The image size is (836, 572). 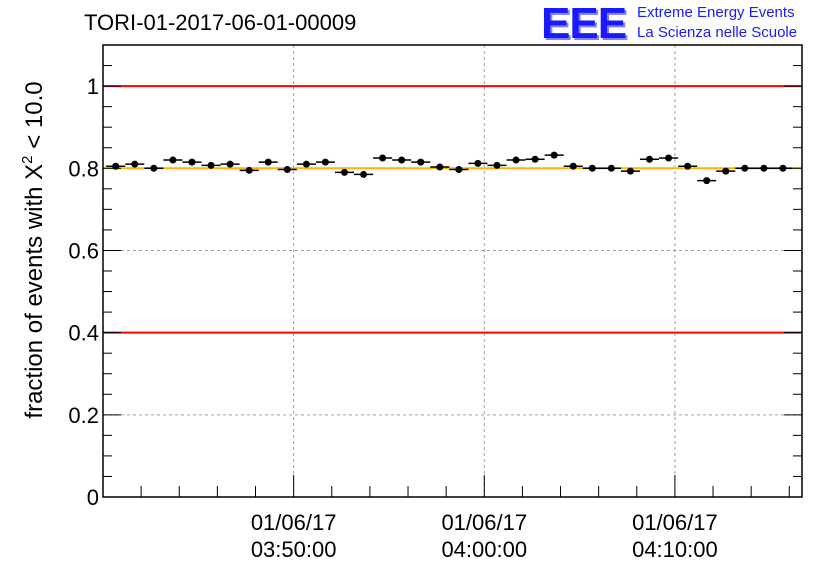 I want to click on x-tick-time-label: 04:10:00, so click(x=675, y=549).